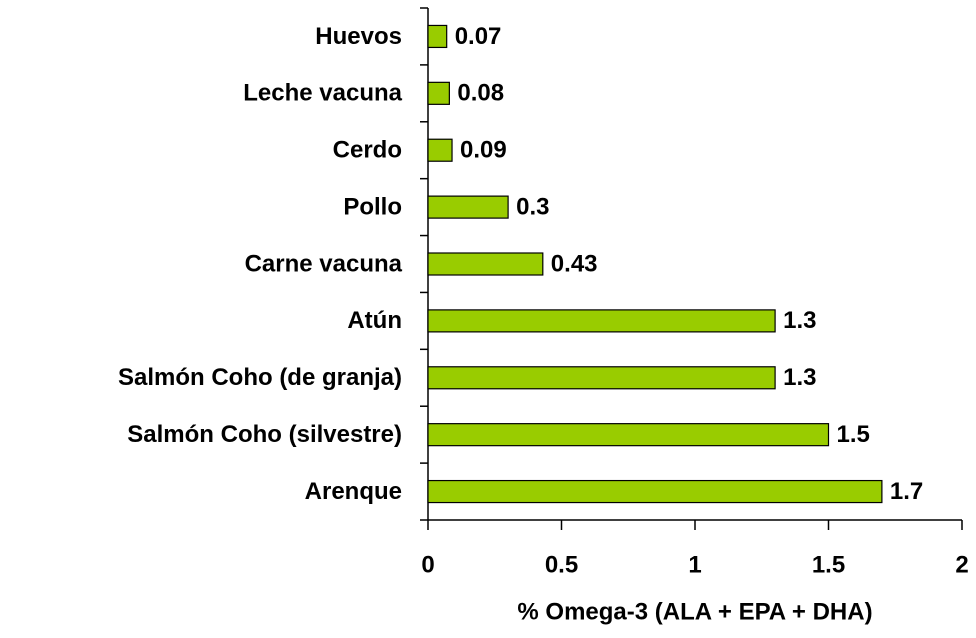 The image size is (976, 638). I want to click on y-tick-label: Huevos, so click(358, 36).